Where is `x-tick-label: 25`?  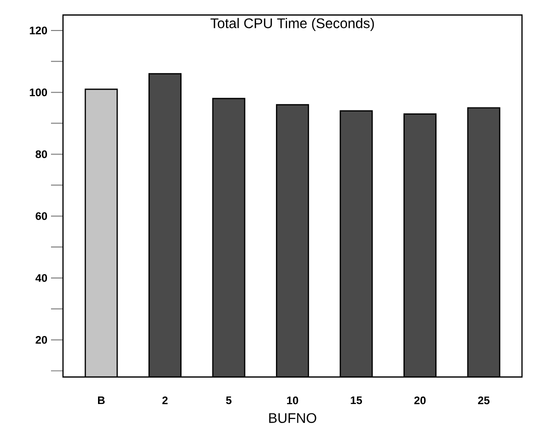
x-tick-label: 25 is located at coordinates (484, 400).